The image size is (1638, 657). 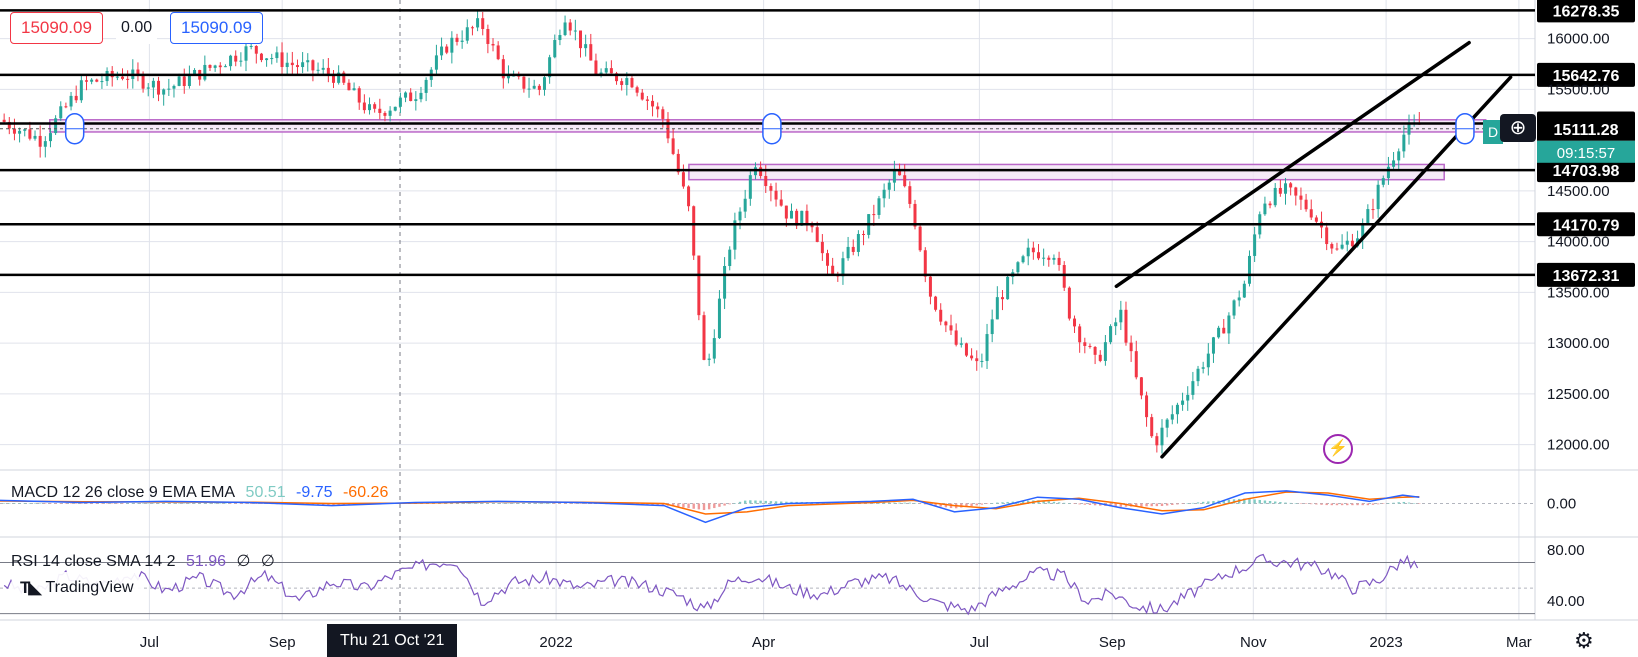 What do you see at coordinates (1338, 449) in the screenshot?
I see `lightning-icon: ⚡` at bounding box center [1338, 449].